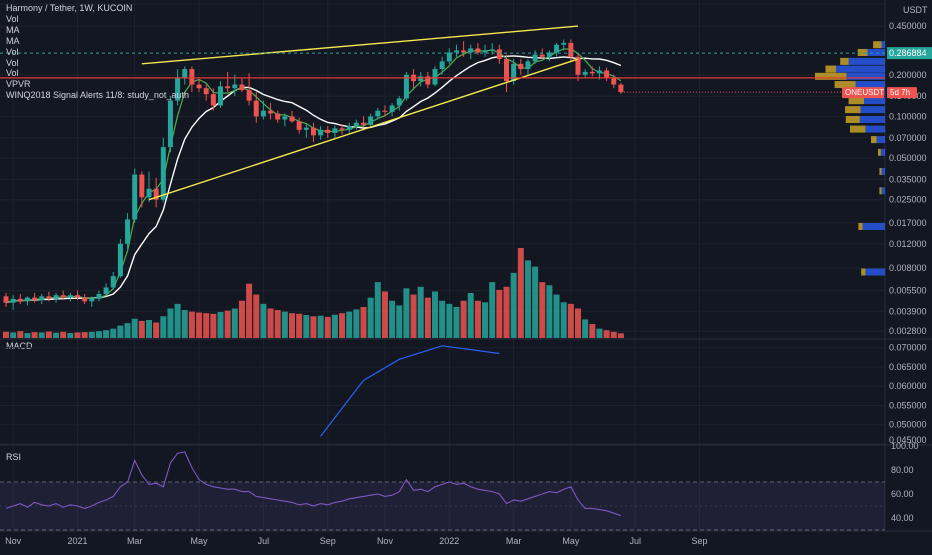 The image size is (932, 555). I want to click on legend-vol-1: Vol, so click(12, 18).